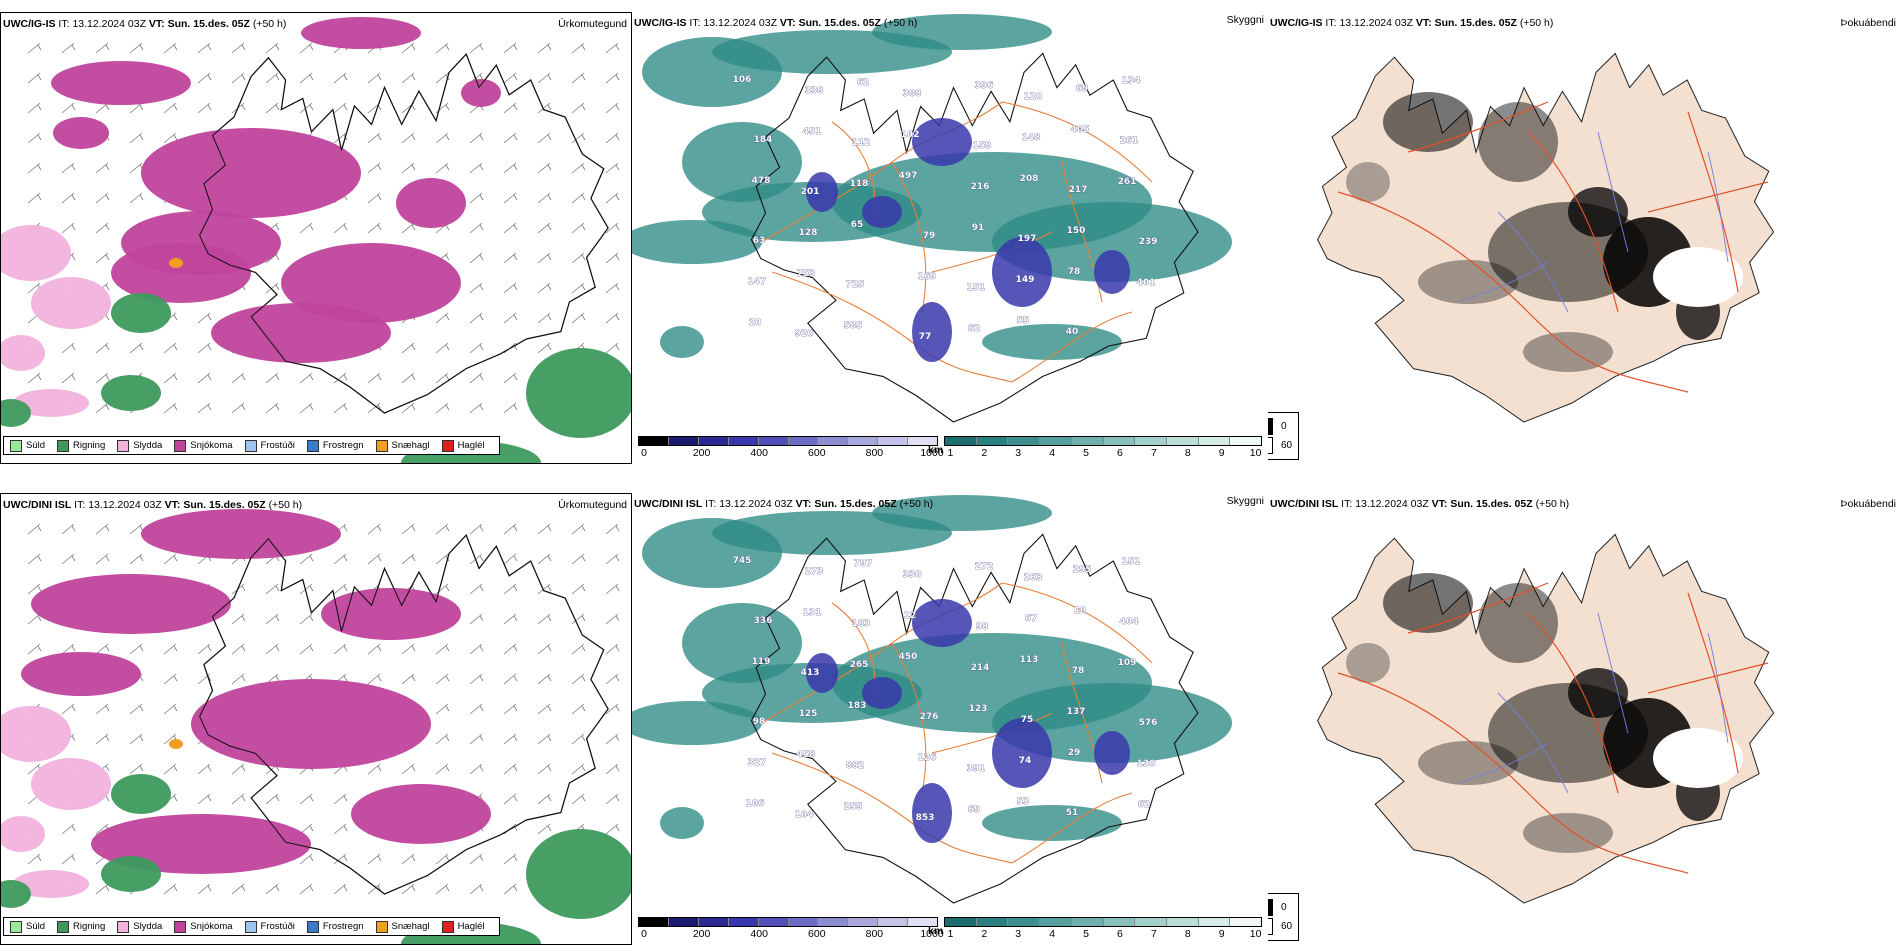 The height and width of the screenshot is (950, 1900). What do you see at coordinates (936, 931) in the screenshot?
I see `colorbar-unit: km` at bounding box center [936, 931].